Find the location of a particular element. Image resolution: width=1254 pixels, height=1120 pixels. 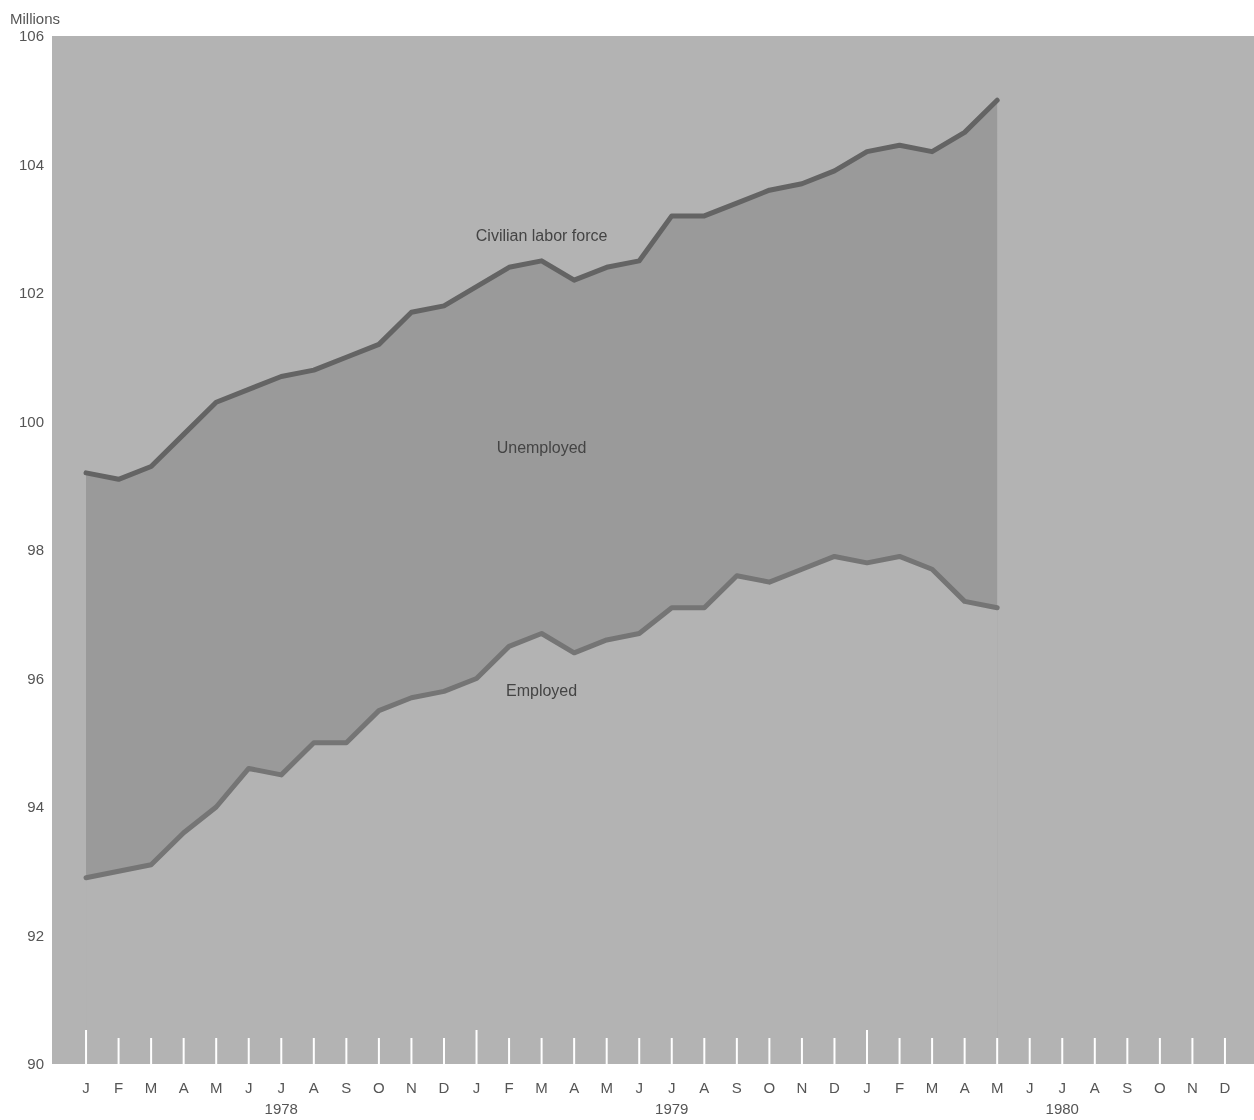

y-tick-label: 90 is located at coordinates (35, 1063).